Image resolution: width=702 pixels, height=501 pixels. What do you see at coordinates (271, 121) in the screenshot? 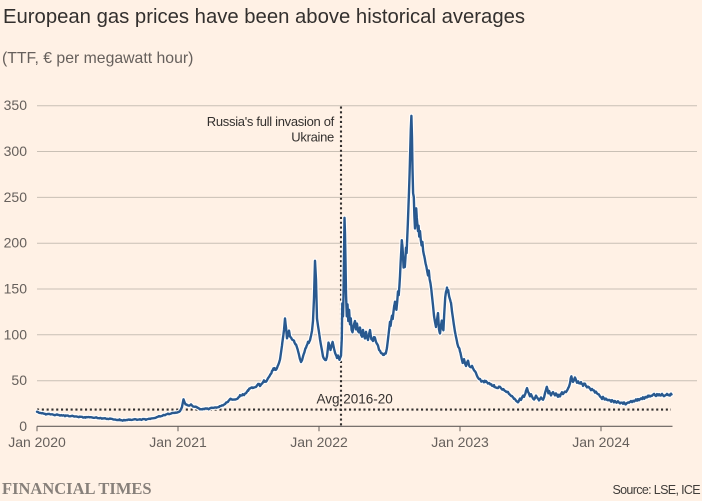
I see `svg-text: Russia's full invasion of` at bounding box center [271, 121].